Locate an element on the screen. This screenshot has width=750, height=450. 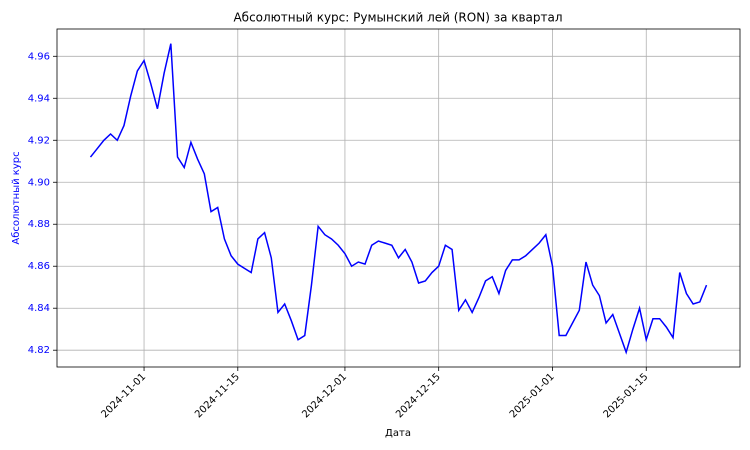
y-tick-label: 4.92 is located at coordinates (39, 140).